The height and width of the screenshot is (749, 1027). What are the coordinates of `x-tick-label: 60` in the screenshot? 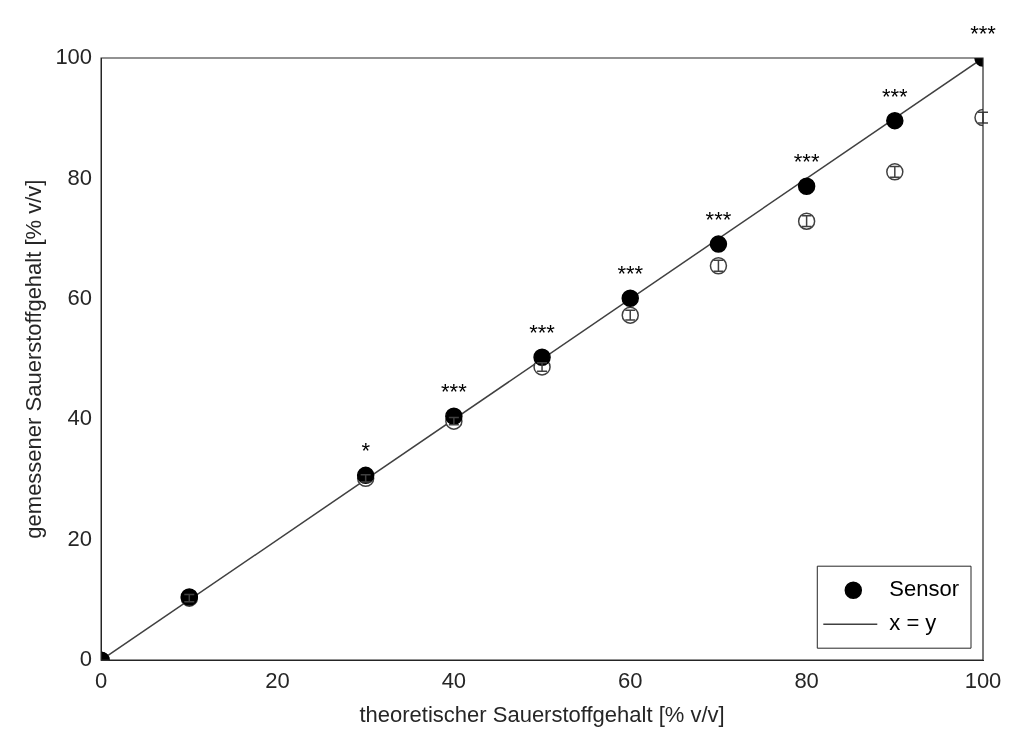 It's located at (630, 681).